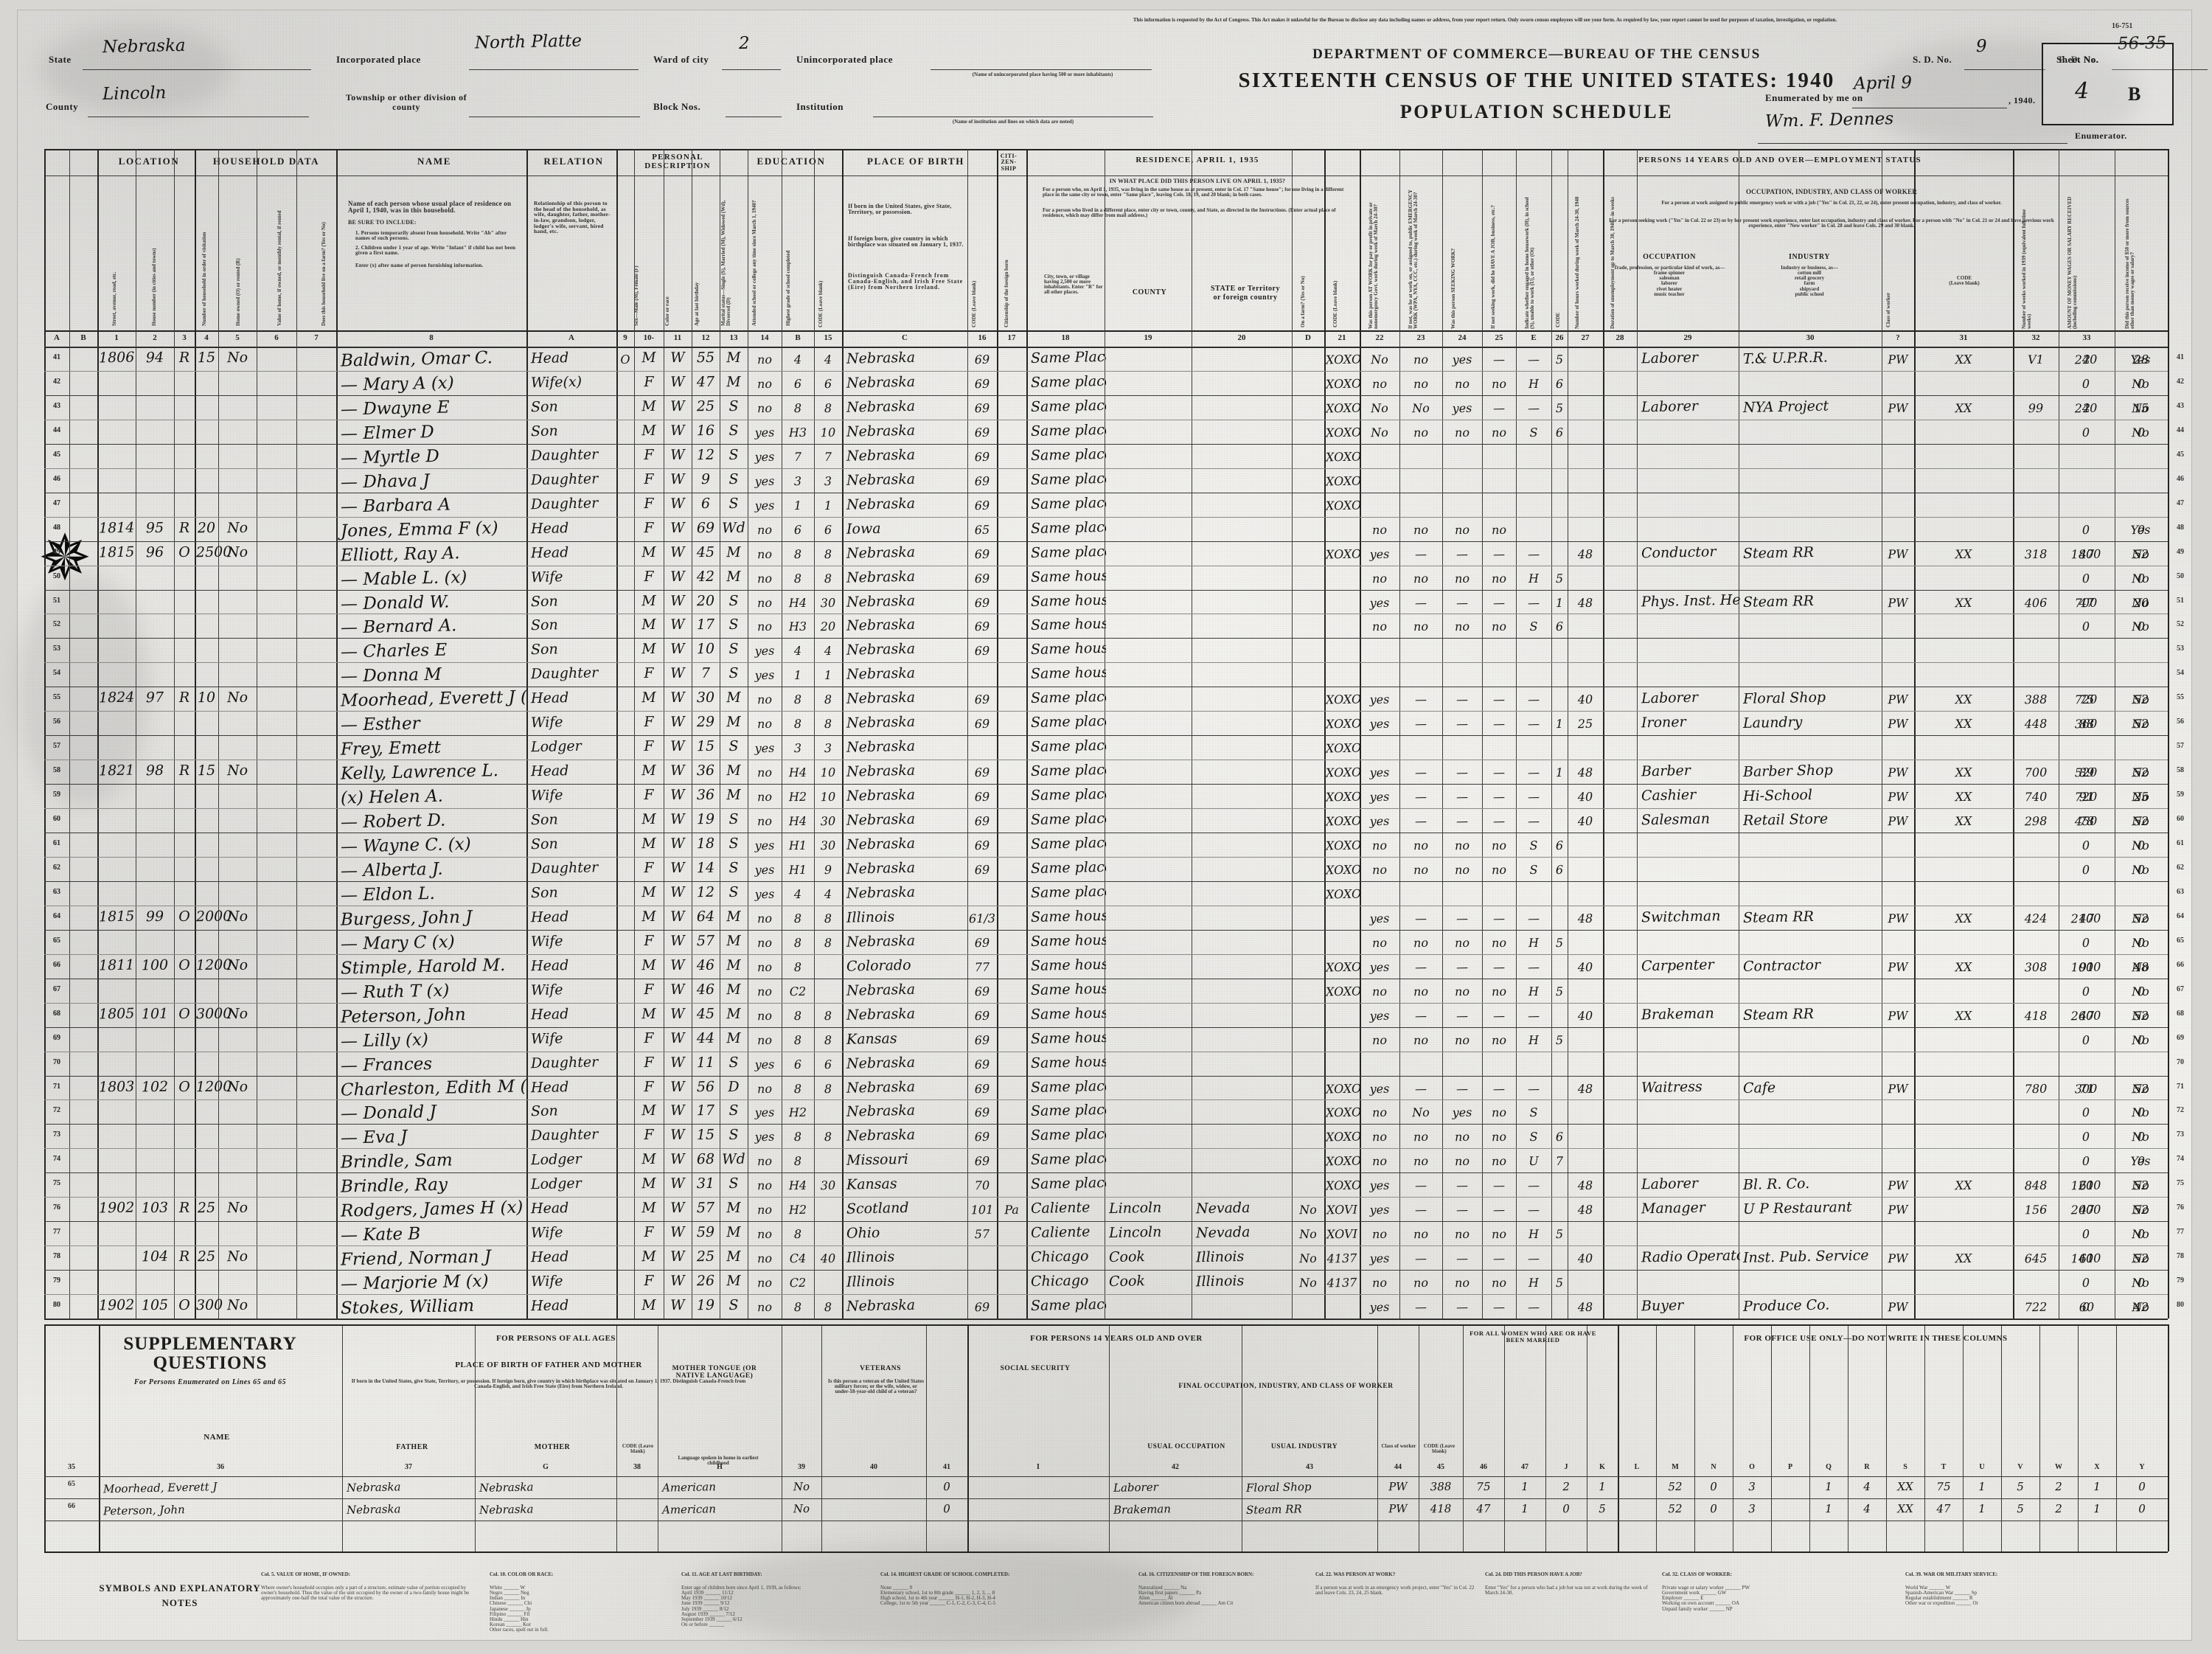 The width and height of the screenshot is (2212, 1654). What do you see at coordinates (797, 1113) in the screenshot?
I see `cell-grade: H2` at bounding box center [797, 1113].